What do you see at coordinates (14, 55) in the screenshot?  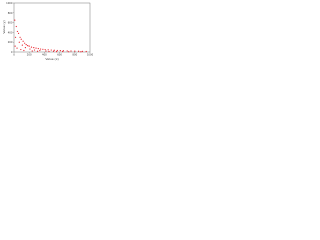 I see `x-tick-label: 0` at bounding box center [14, 55].